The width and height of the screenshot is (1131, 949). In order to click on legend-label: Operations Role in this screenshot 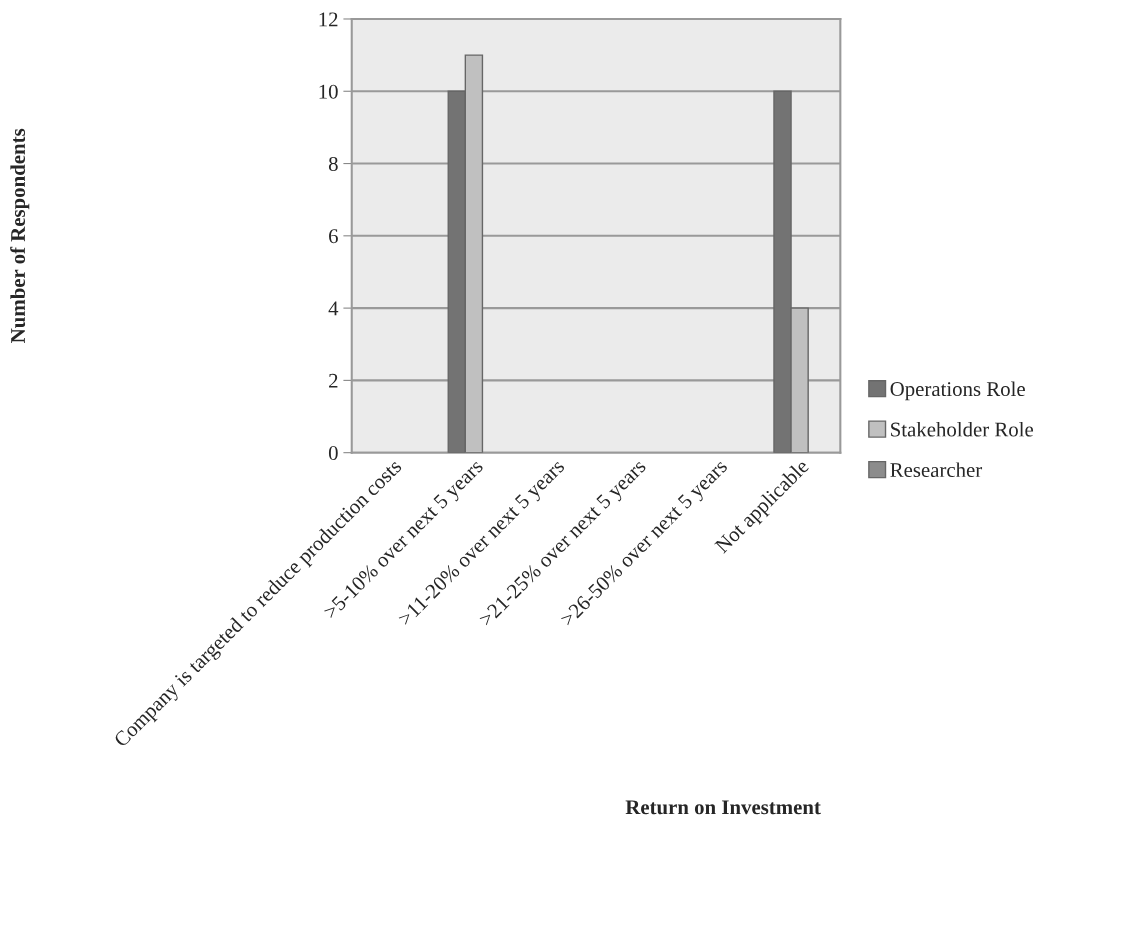, I will do `click(957, 391)`.